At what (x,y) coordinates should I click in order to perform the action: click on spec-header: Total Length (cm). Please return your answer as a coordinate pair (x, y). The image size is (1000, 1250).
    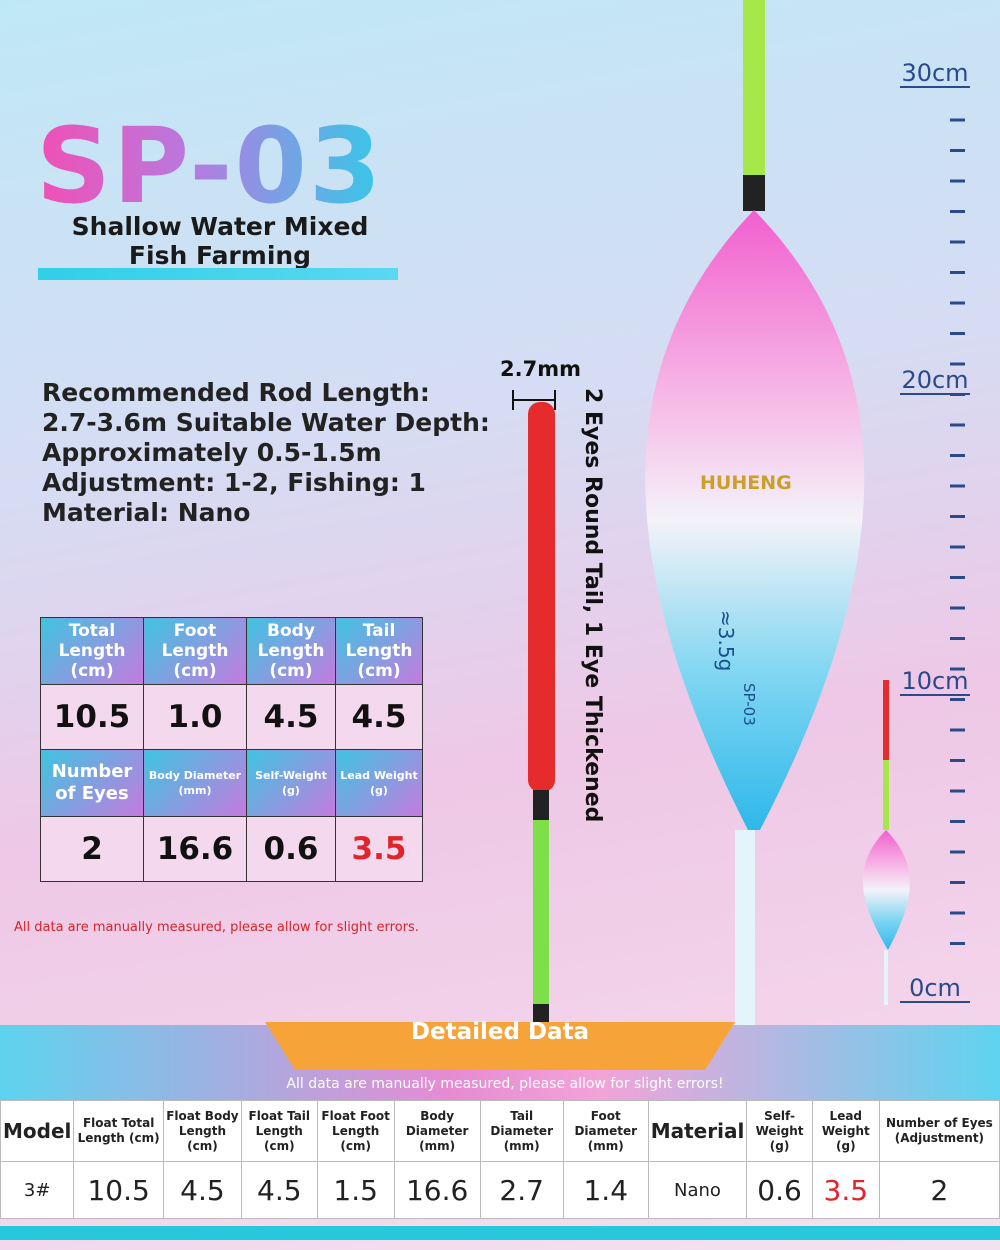
    Looking at the image, I should click on (92, 651).